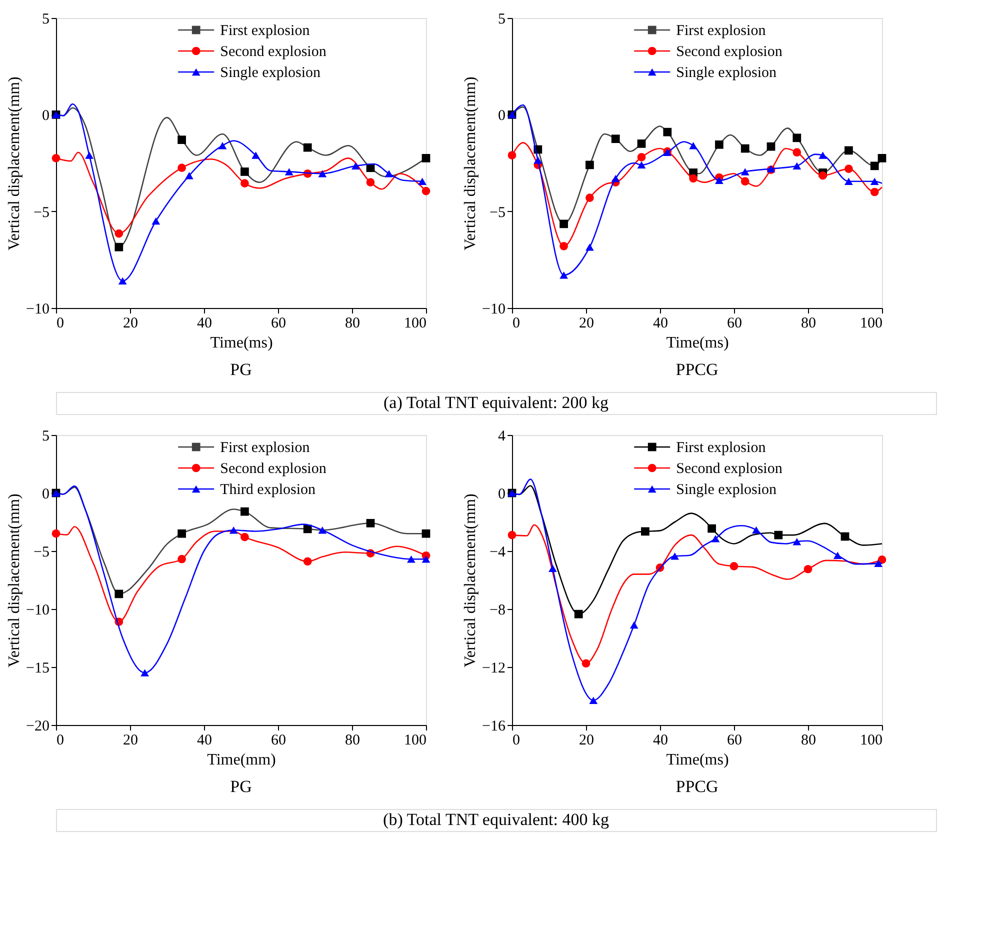 The image size is (992, 947). I want to click on y-tick-label: −16, so click(494, 726).